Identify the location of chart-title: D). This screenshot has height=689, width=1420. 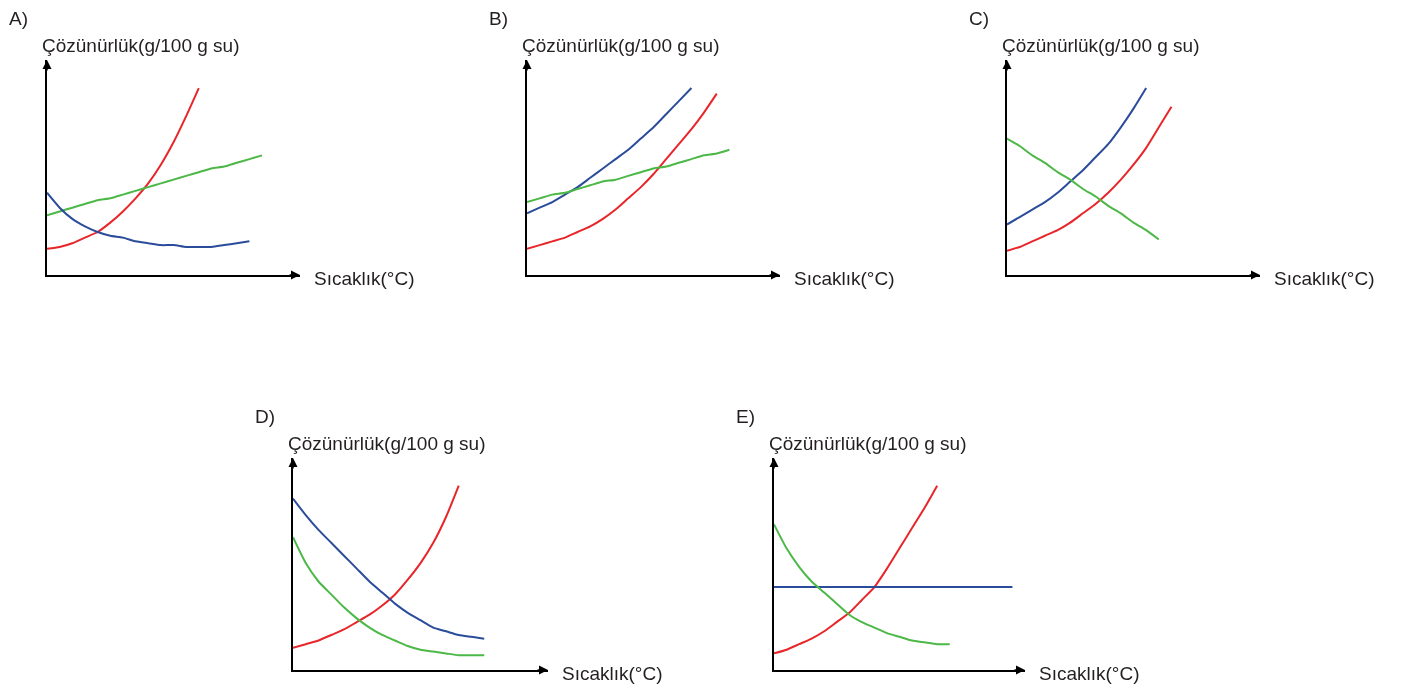
(265, 416).